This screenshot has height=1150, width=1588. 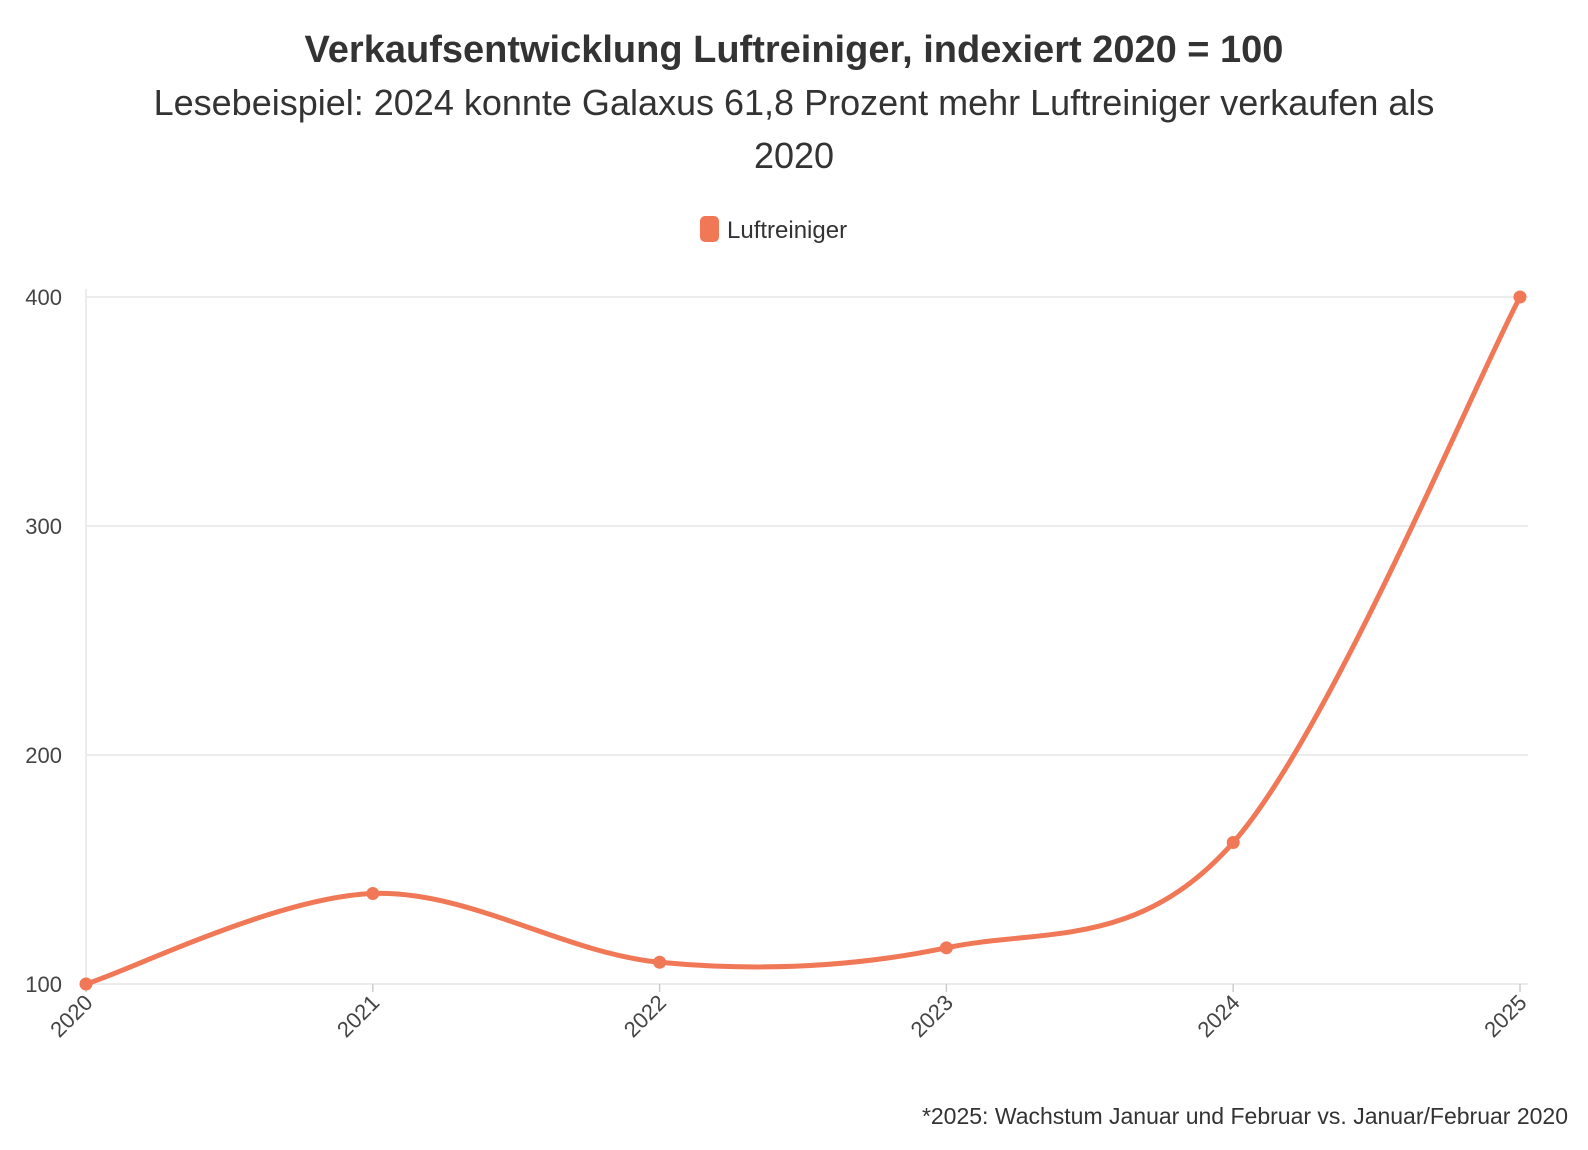 I want to click on x-axis-ticks: 2020 2021 2022 2023 2024 2025, so click(x=788, y=1013).